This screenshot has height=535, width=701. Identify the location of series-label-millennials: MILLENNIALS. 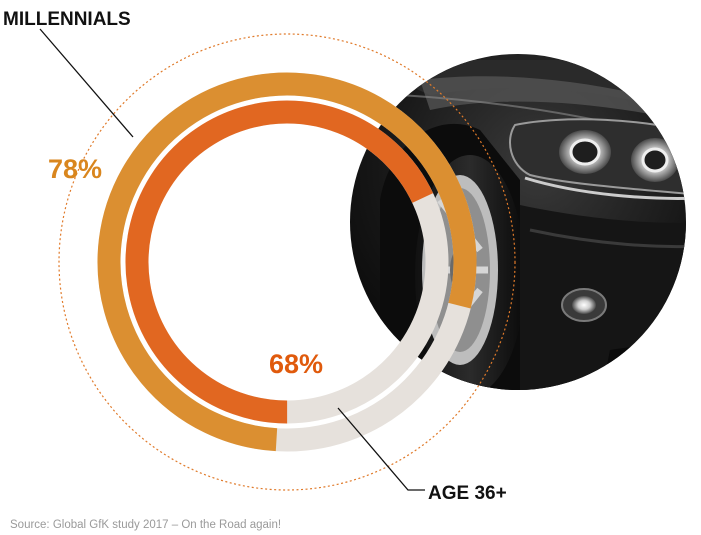
(67, 19).